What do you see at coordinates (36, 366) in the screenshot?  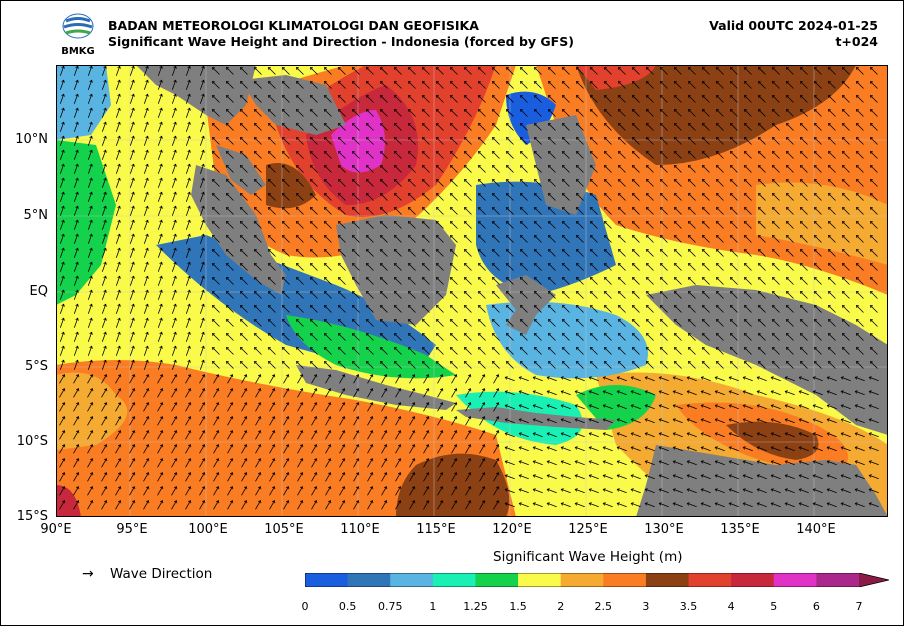 I see `lat-label-5s: 5°S` at bounding box center [36, 366].